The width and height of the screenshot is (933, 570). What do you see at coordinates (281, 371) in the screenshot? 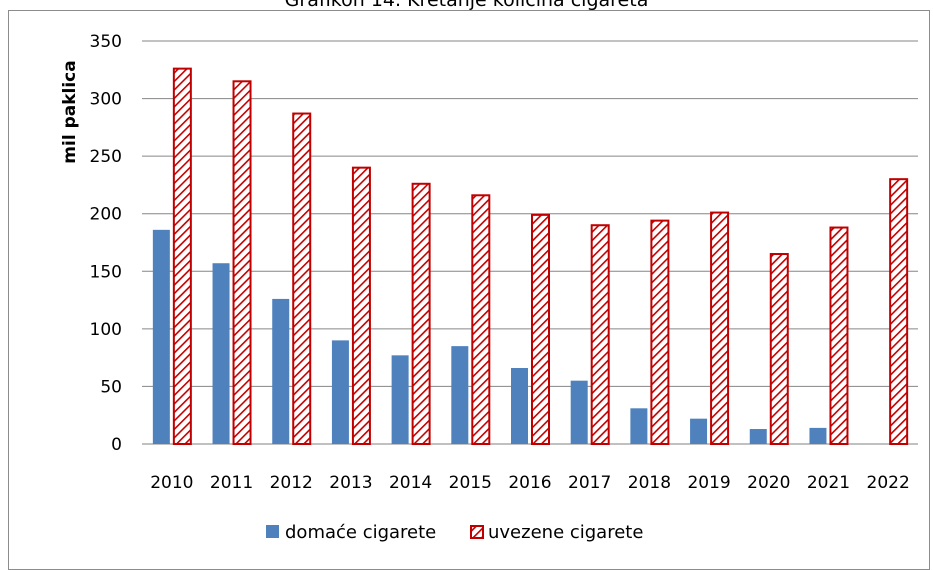
I see `bar-domace-2012` at bounding box center [281, 371].